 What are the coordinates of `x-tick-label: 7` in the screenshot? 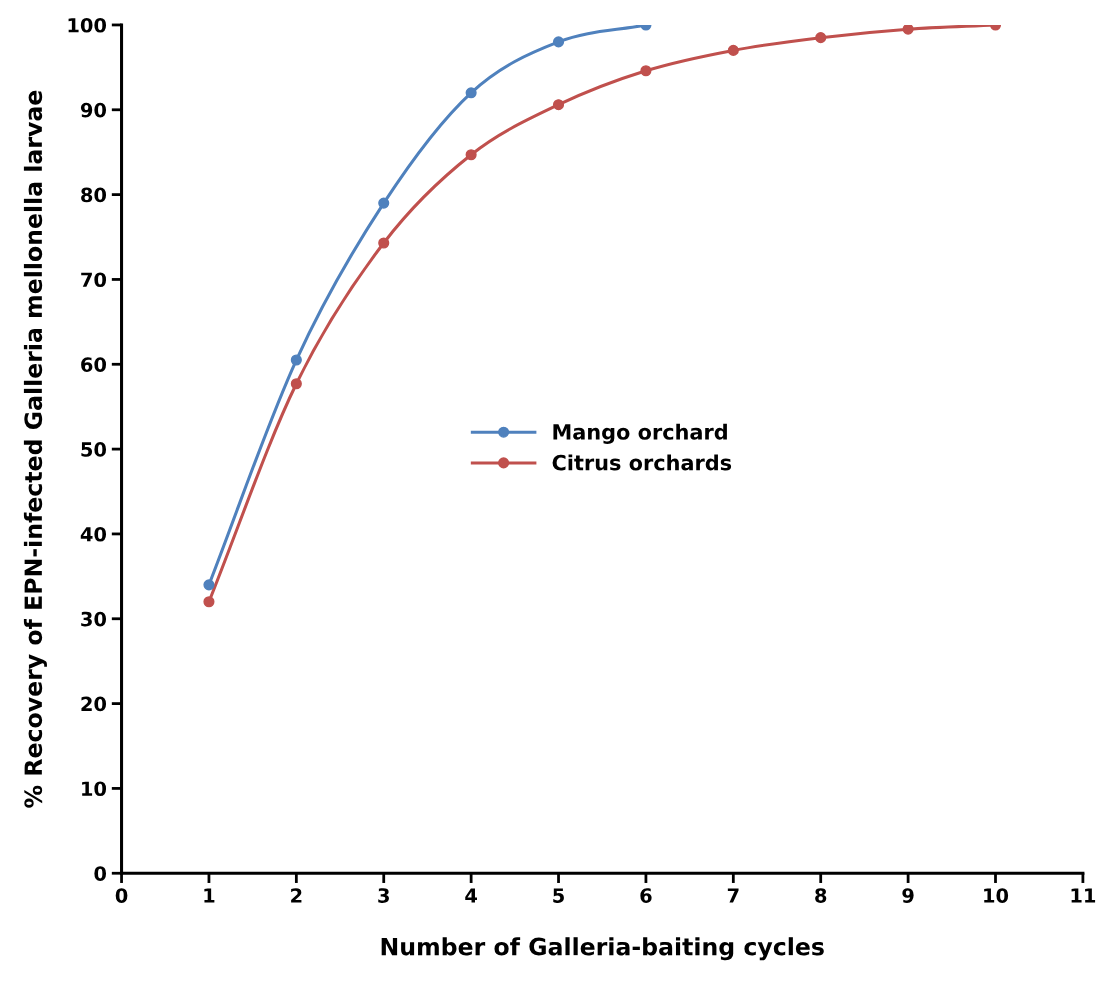 It's located at (733, 895).